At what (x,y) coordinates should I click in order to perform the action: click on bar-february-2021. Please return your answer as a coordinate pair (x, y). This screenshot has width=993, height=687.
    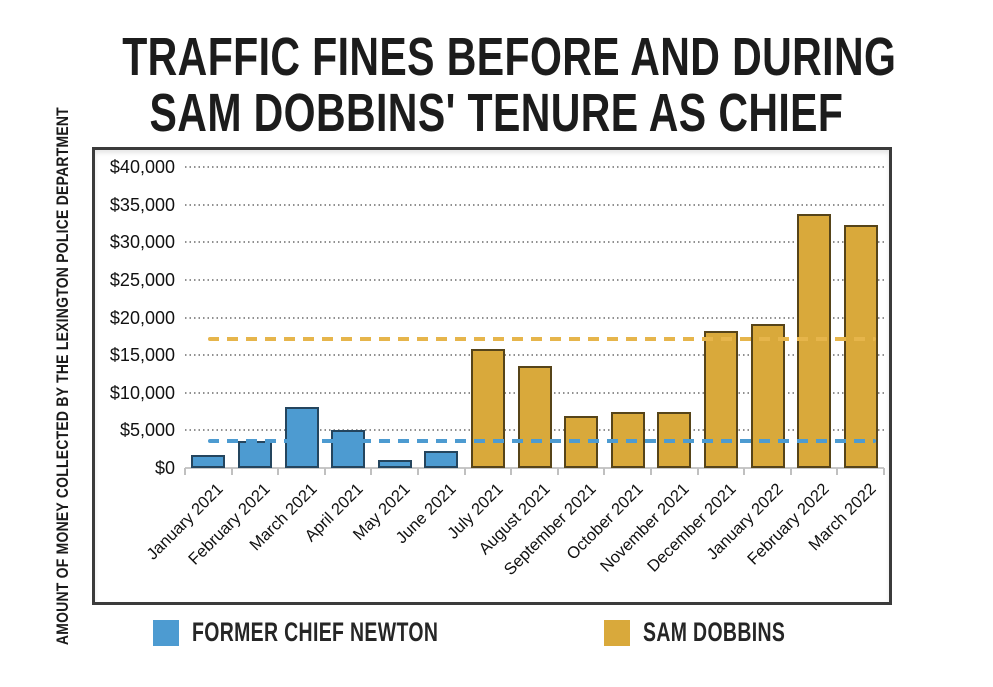
    Looking at the image, I should click on (254, 454).